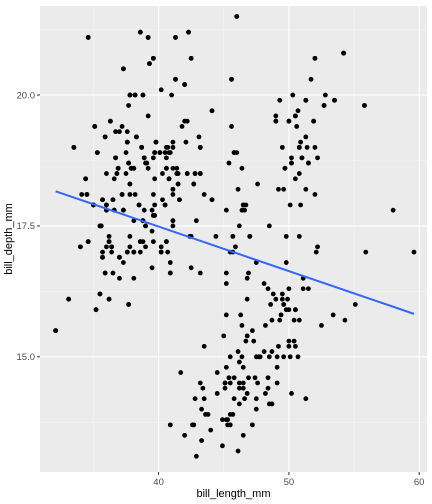 This screenshot has height=504, width=432. What do you see at coordinates (419, 482) in the screenshot?
I see `x-tick-label: 60` at bounding box center [419, 482].